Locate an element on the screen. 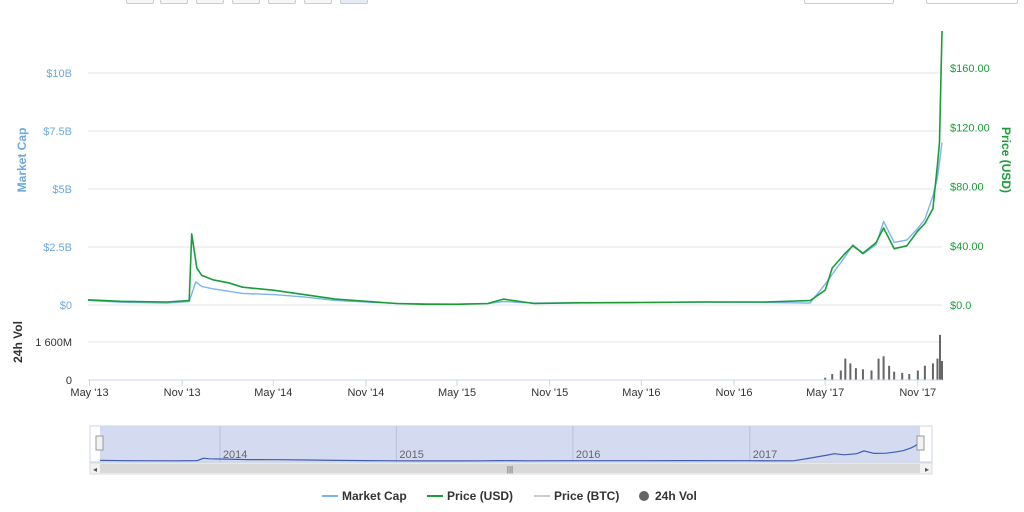 The height and width of the screenshot is (512, 1024). x-tick-label: Nov '15 is located at coordinates (549, 393).